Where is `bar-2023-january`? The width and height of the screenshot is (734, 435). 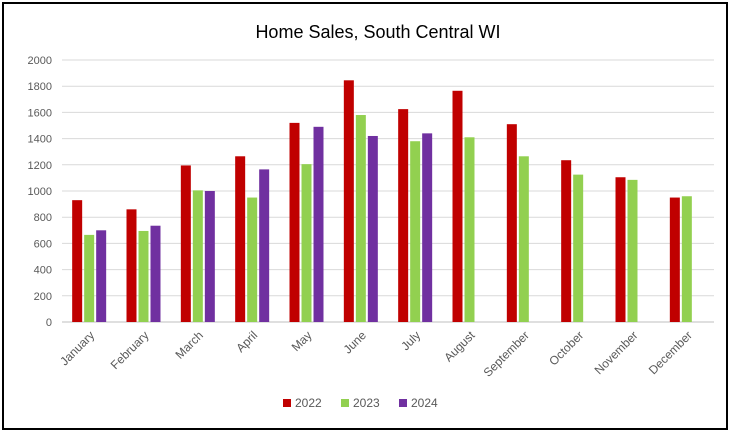
bar-2023-january is located at coordinates (89, 278).